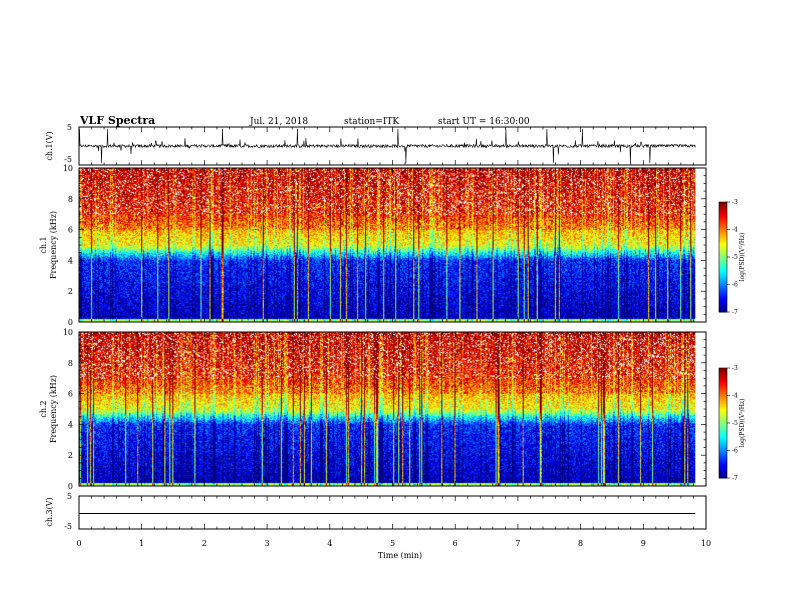 The image size is (792, 612). What do you see at coordinates (68, 159) in the screenshot?
I see `ch1-ytick-bottom: -5` at bounding box center [68, 159].